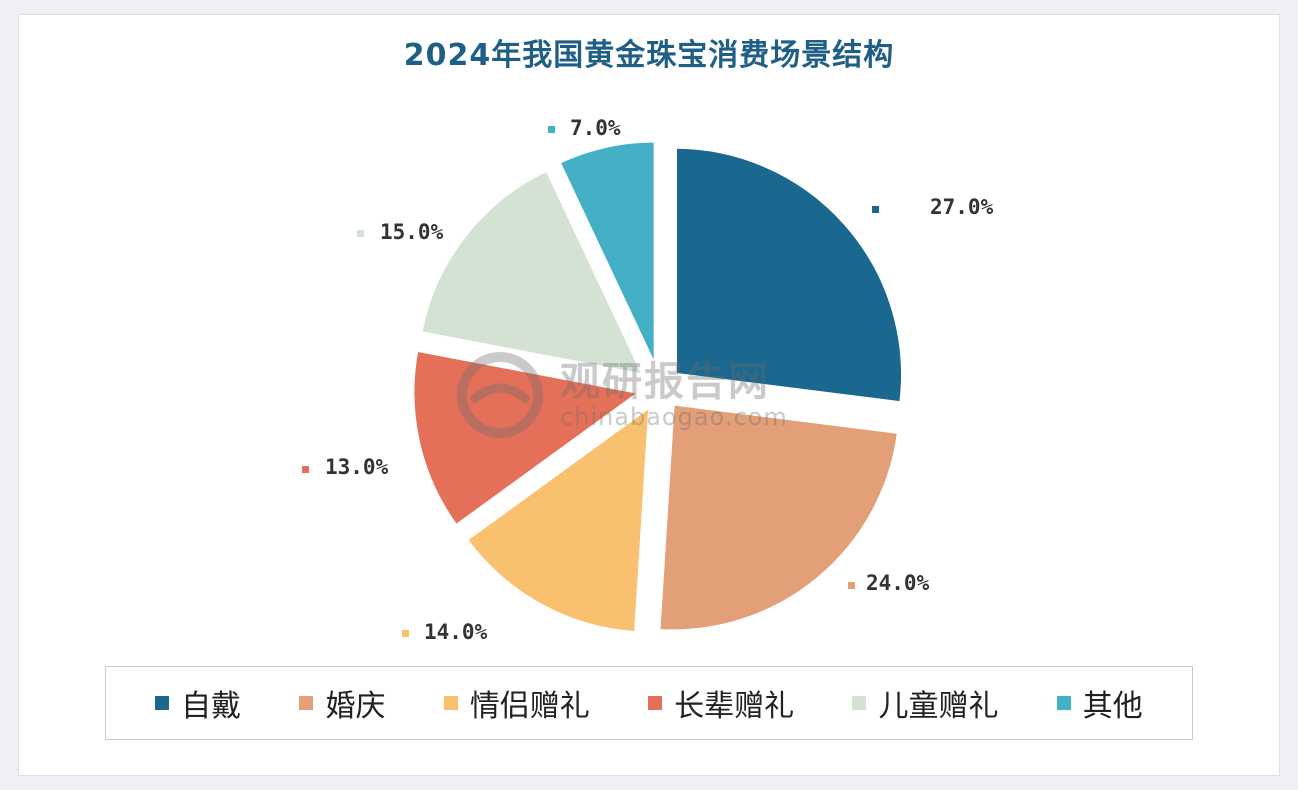 This screenshot has height=790, width=1298. Describe the element at coordinates (211, 706) in the screenshot. I see `legend-label: 自戴` at that location.